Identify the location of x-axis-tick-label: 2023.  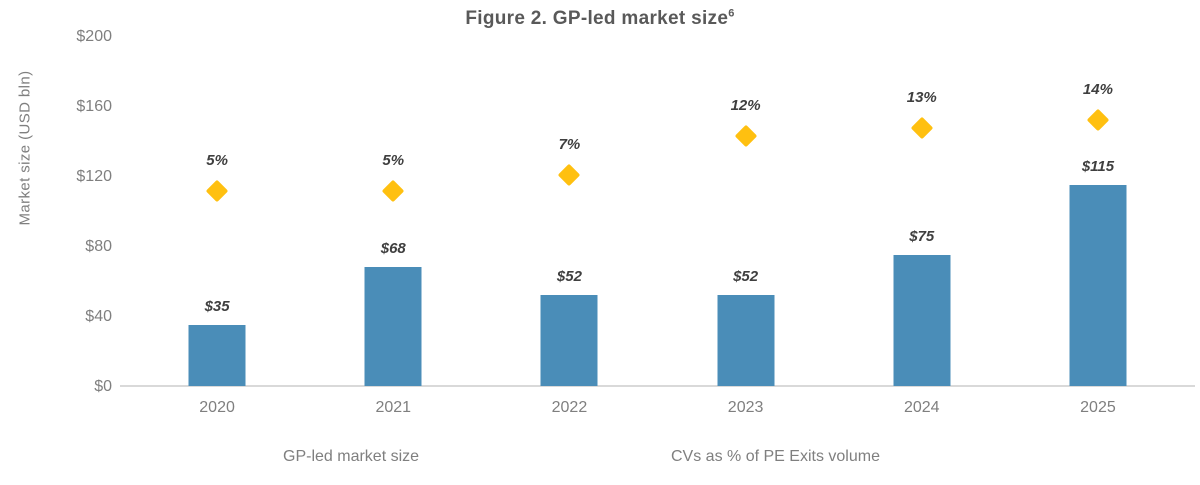
(745, 407).